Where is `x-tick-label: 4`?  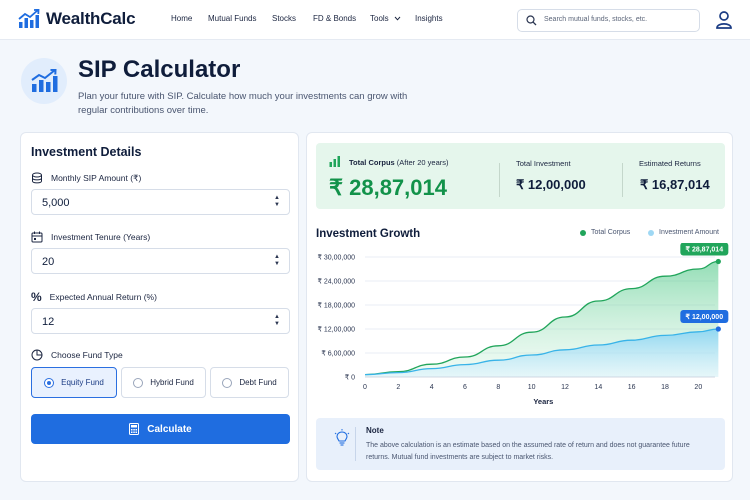
x-tick-label: 4 is located at coordinates (432, 387).